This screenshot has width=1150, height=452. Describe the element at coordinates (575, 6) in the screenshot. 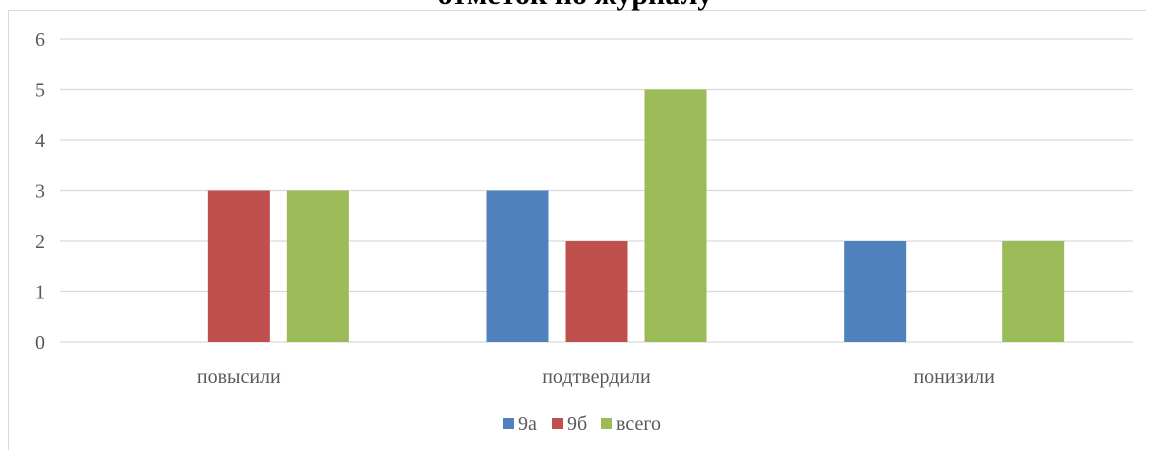

I see `chart-title: отметок по журналу` at that location.